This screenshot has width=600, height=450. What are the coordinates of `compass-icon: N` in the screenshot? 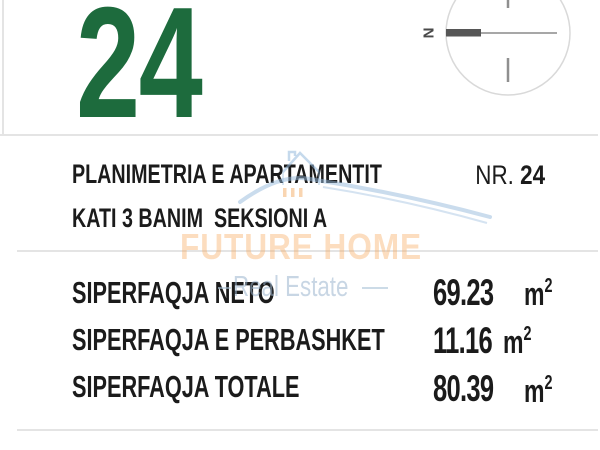 It's located at (496, 48).